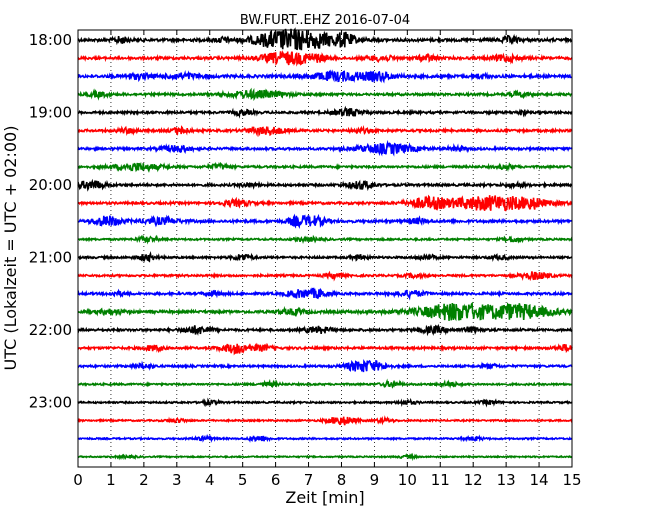 This screenshot has height=520, width=650. What do you see at coordinates (325, 39) in the screenshot?
I see `trace-18:00` at bounding box center [325, 39].